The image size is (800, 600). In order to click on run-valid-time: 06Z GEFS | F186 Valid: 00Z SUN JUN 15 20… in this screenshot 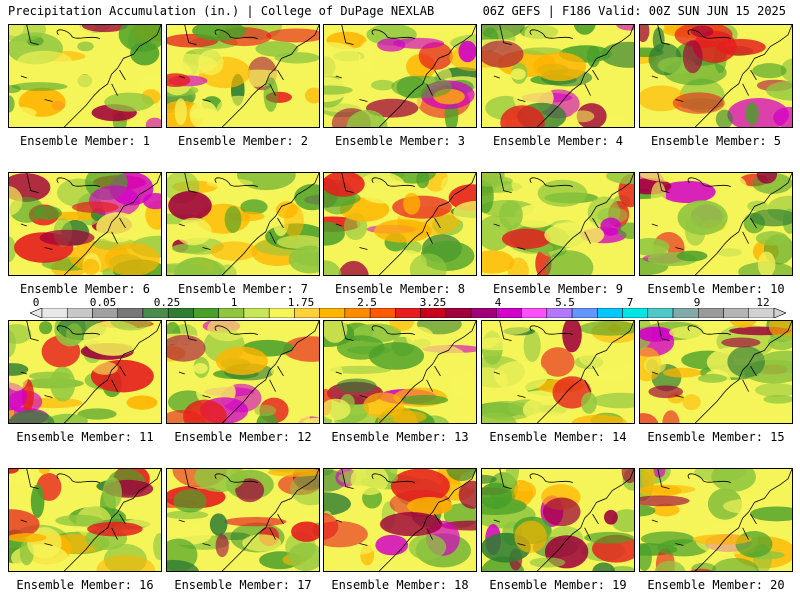, I will do `click(634, 11)`.